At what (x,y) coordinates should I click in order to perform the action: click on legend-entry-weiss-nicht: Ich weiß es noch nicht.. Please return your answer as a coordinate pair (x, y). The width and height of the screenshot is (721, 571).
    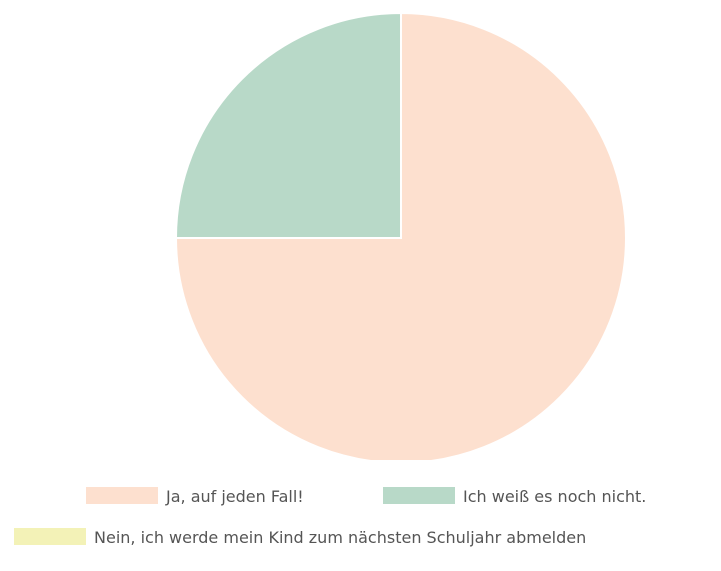
    Looking at the image, I should click on (514, 496).